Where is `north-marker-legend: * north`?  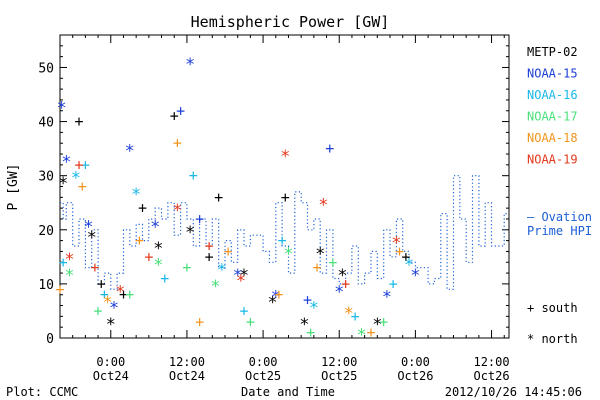 north-marker-legend: * north is located at coordinates (552, 339).